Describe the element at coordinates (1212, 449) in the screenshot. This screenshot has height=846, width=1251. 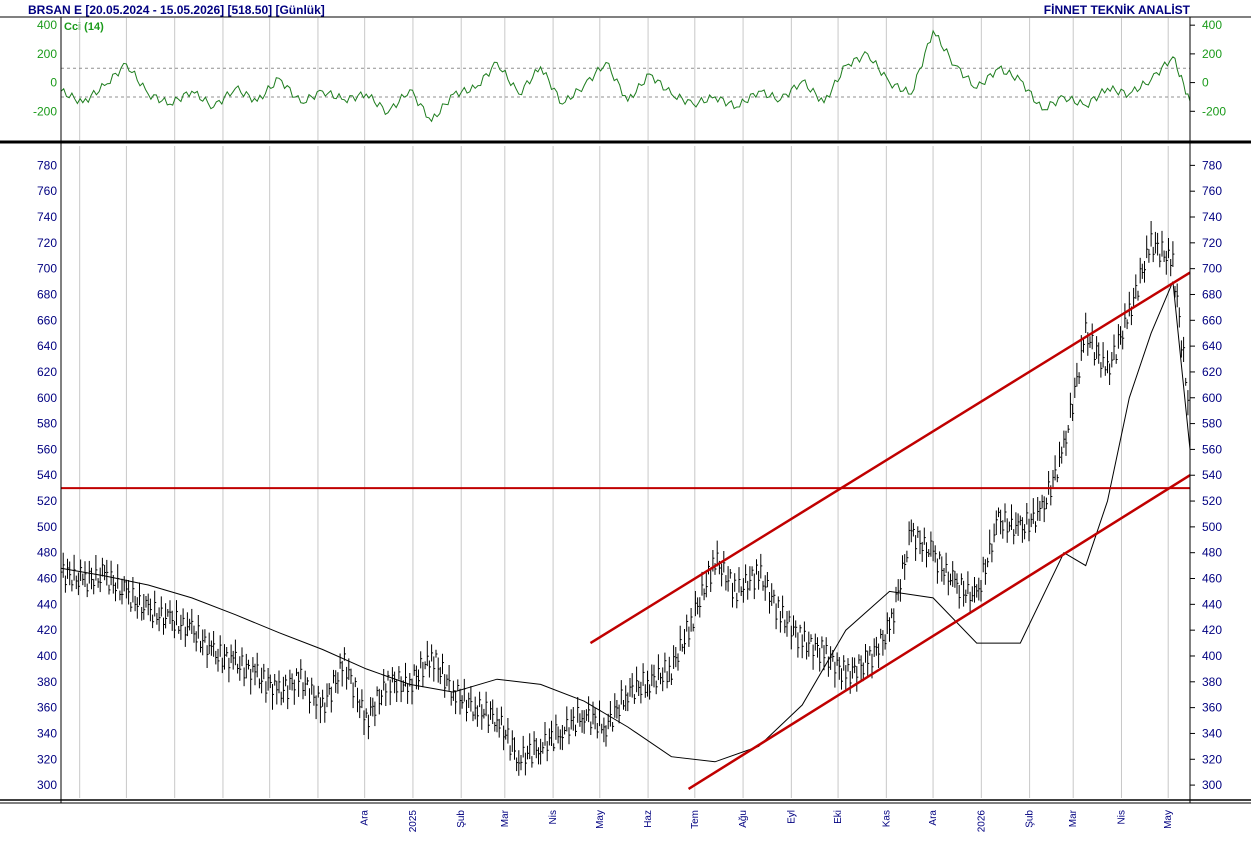
I see `price-y-tick-right: 560` at that location.